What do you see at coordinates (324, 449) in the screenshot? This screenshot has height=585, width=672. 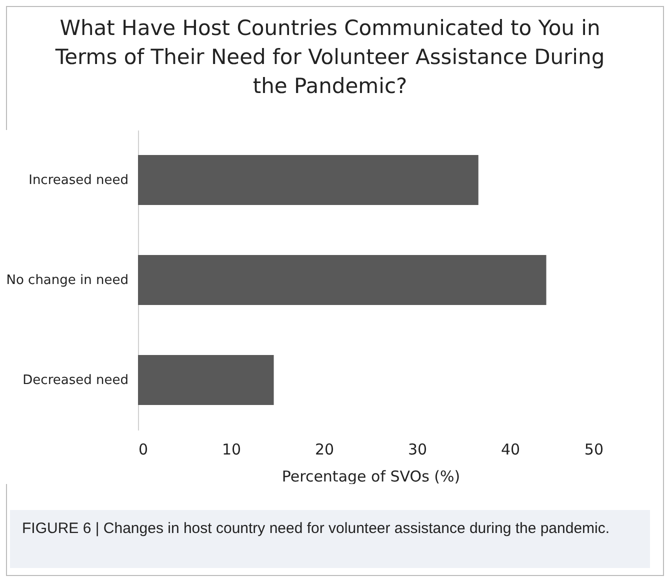 I see `x-tick-label: 20` at bounding box center [324, 449].